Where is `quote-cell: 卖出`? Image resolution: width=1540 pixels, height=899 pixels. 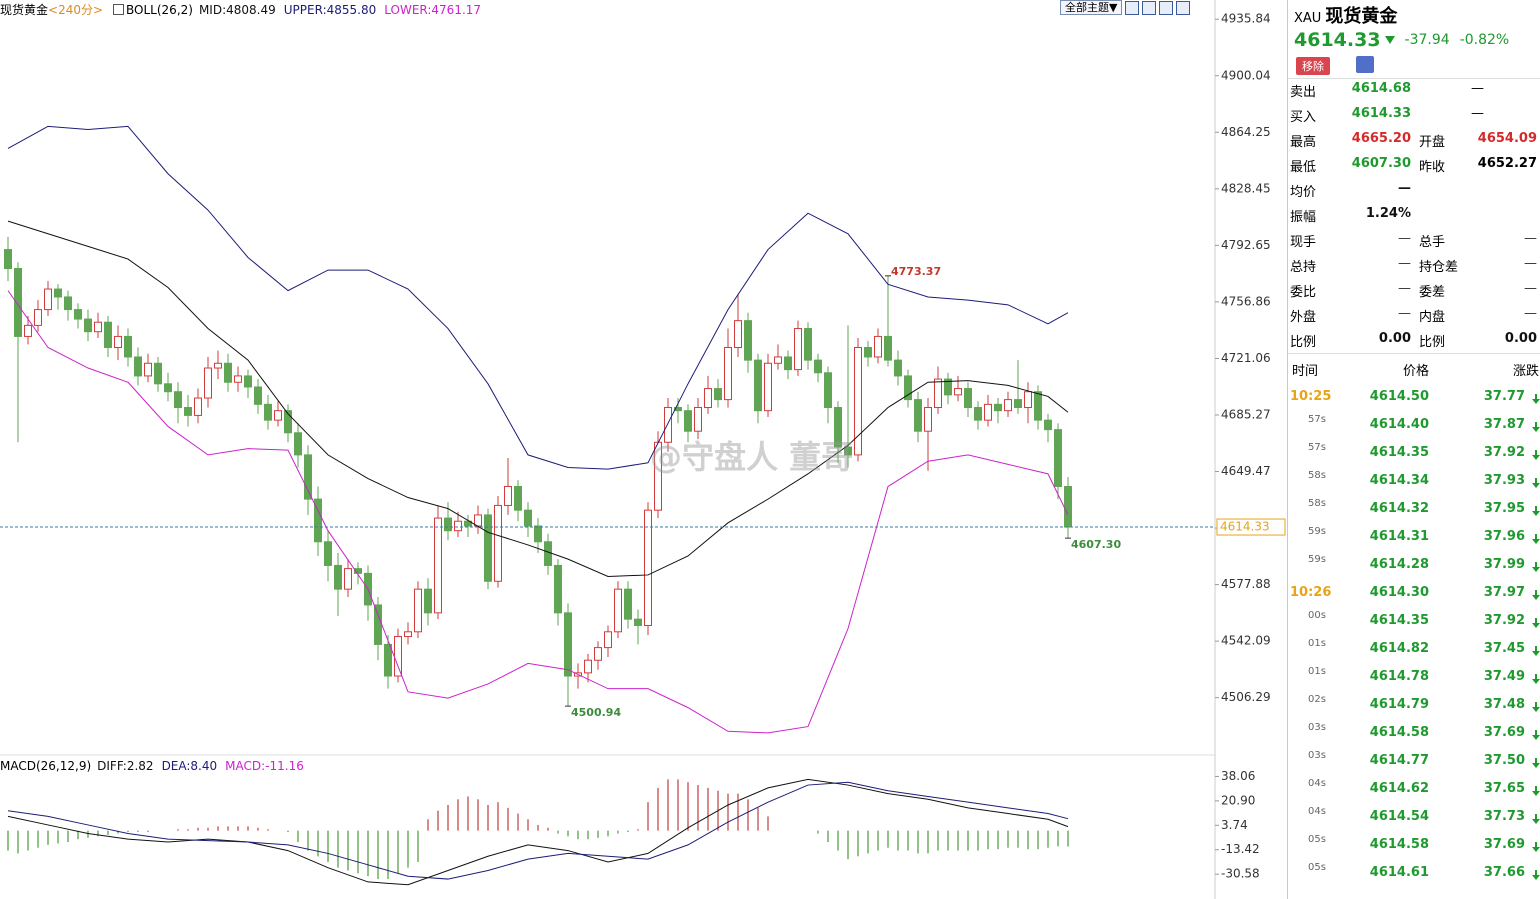
quote-cell: 卖出 is located at coordinates (1303, 92).